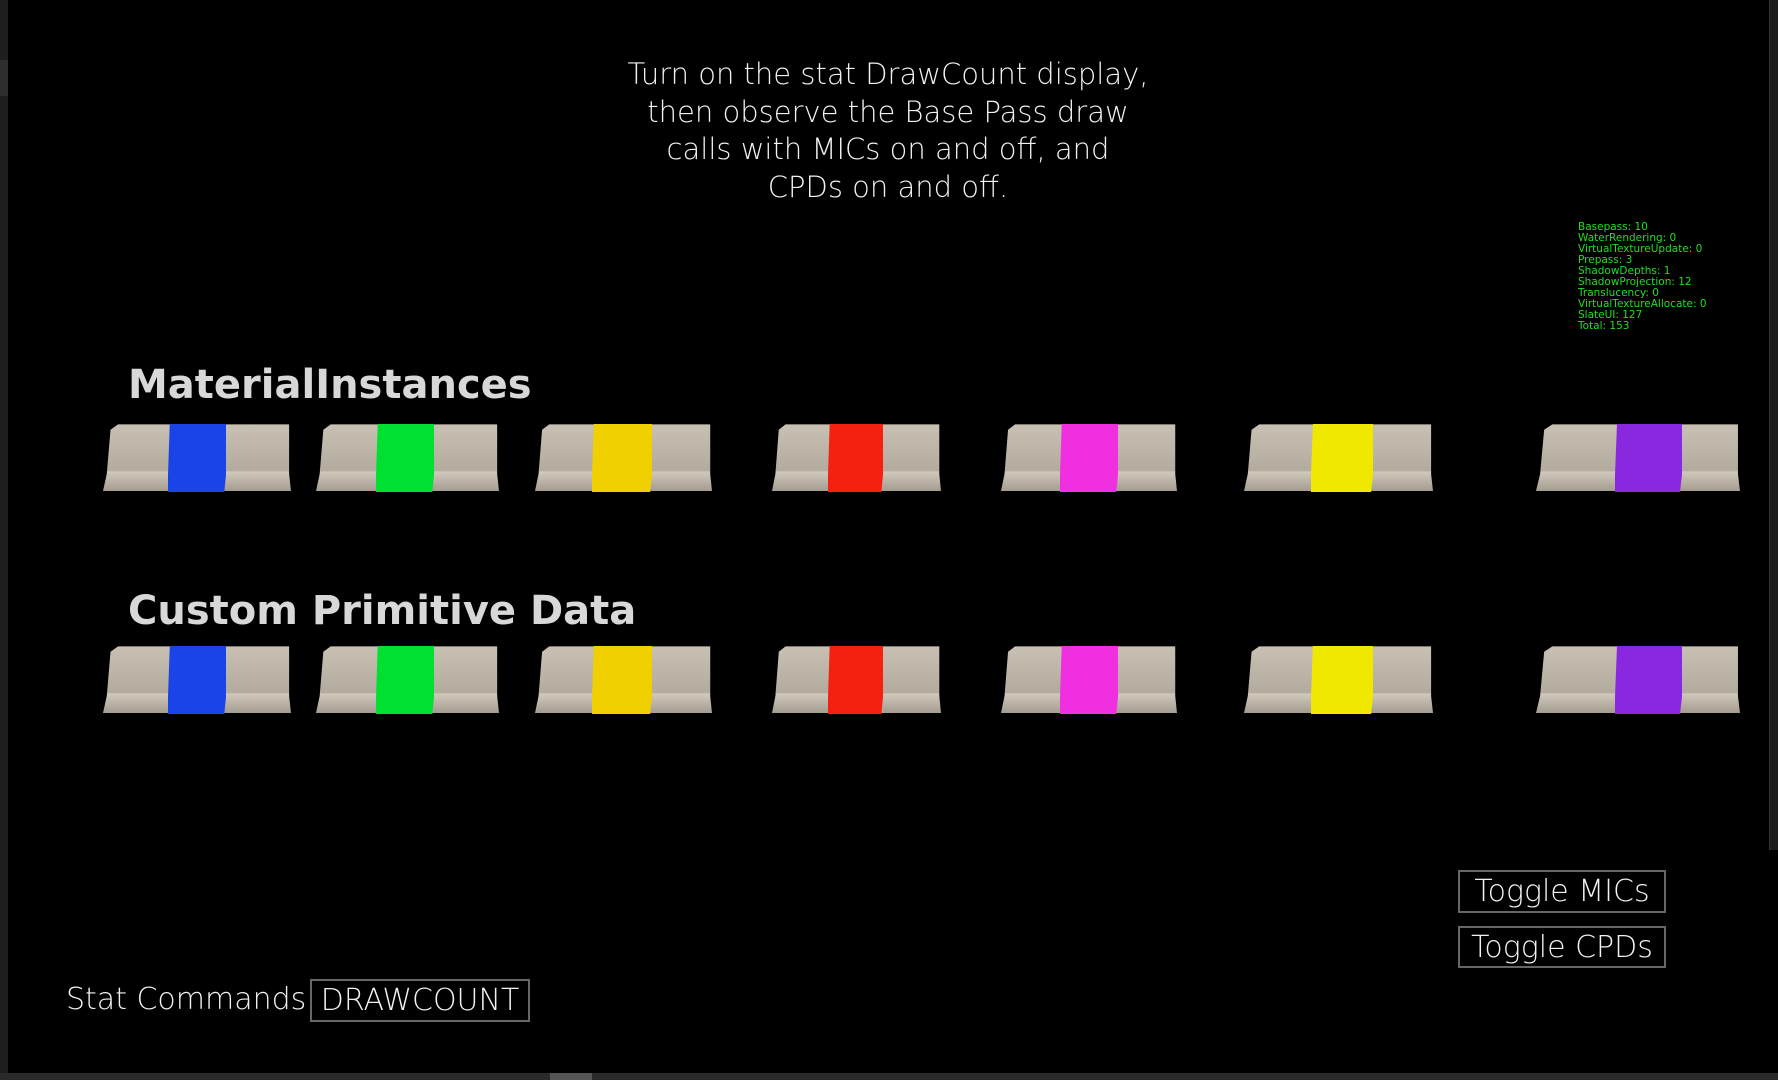 This screenshot has width=1778, height=1080. I want to click on left-edge-marker, so click(4, 78).